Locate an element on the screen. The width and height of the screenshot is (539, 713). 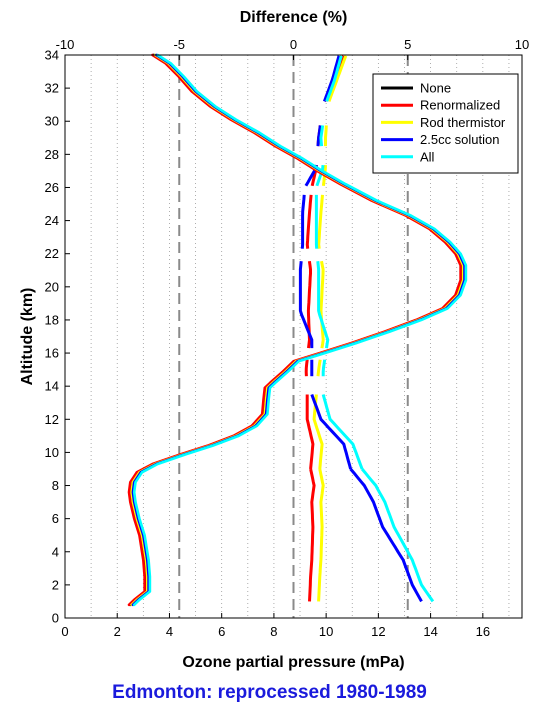
y-tick-label: 24 is located at coordinates (52, 220).